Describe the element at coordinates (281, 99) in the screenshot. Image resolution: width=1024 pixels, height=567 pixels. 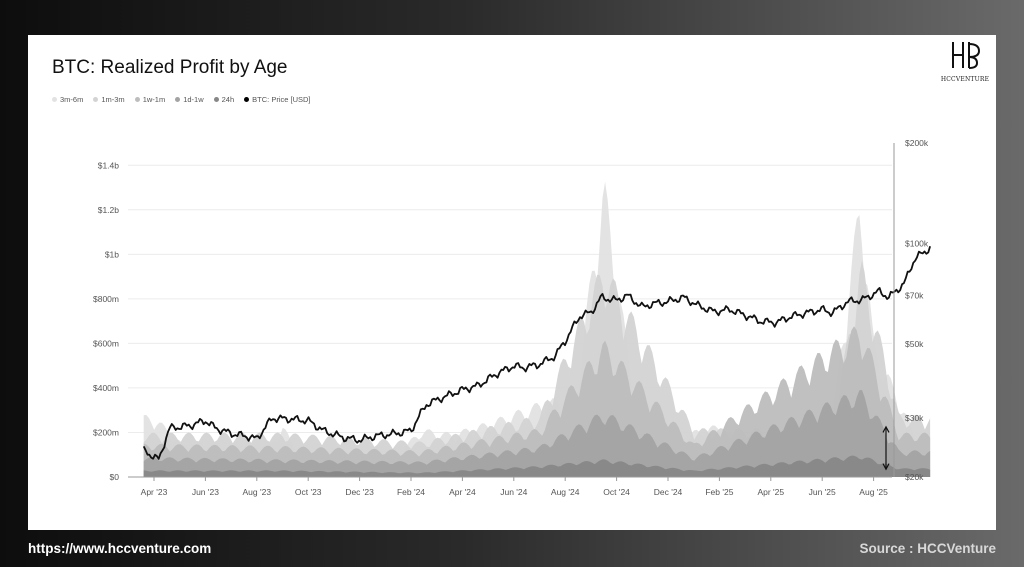
I see `legend-label: BTC: Price [USD]` at that location.